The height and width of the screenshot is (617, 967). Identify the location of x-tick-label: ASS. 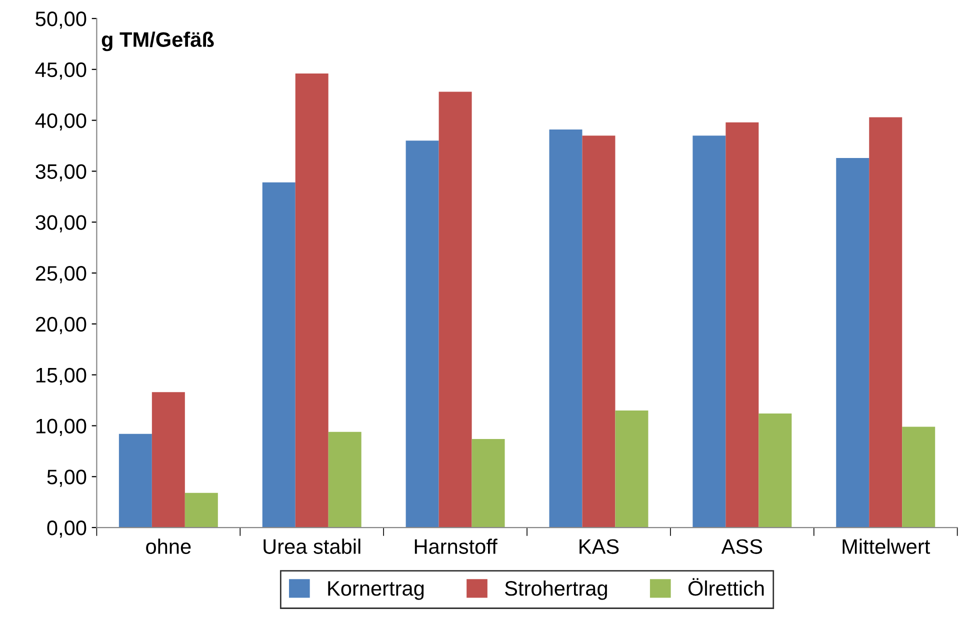
(741, 546).